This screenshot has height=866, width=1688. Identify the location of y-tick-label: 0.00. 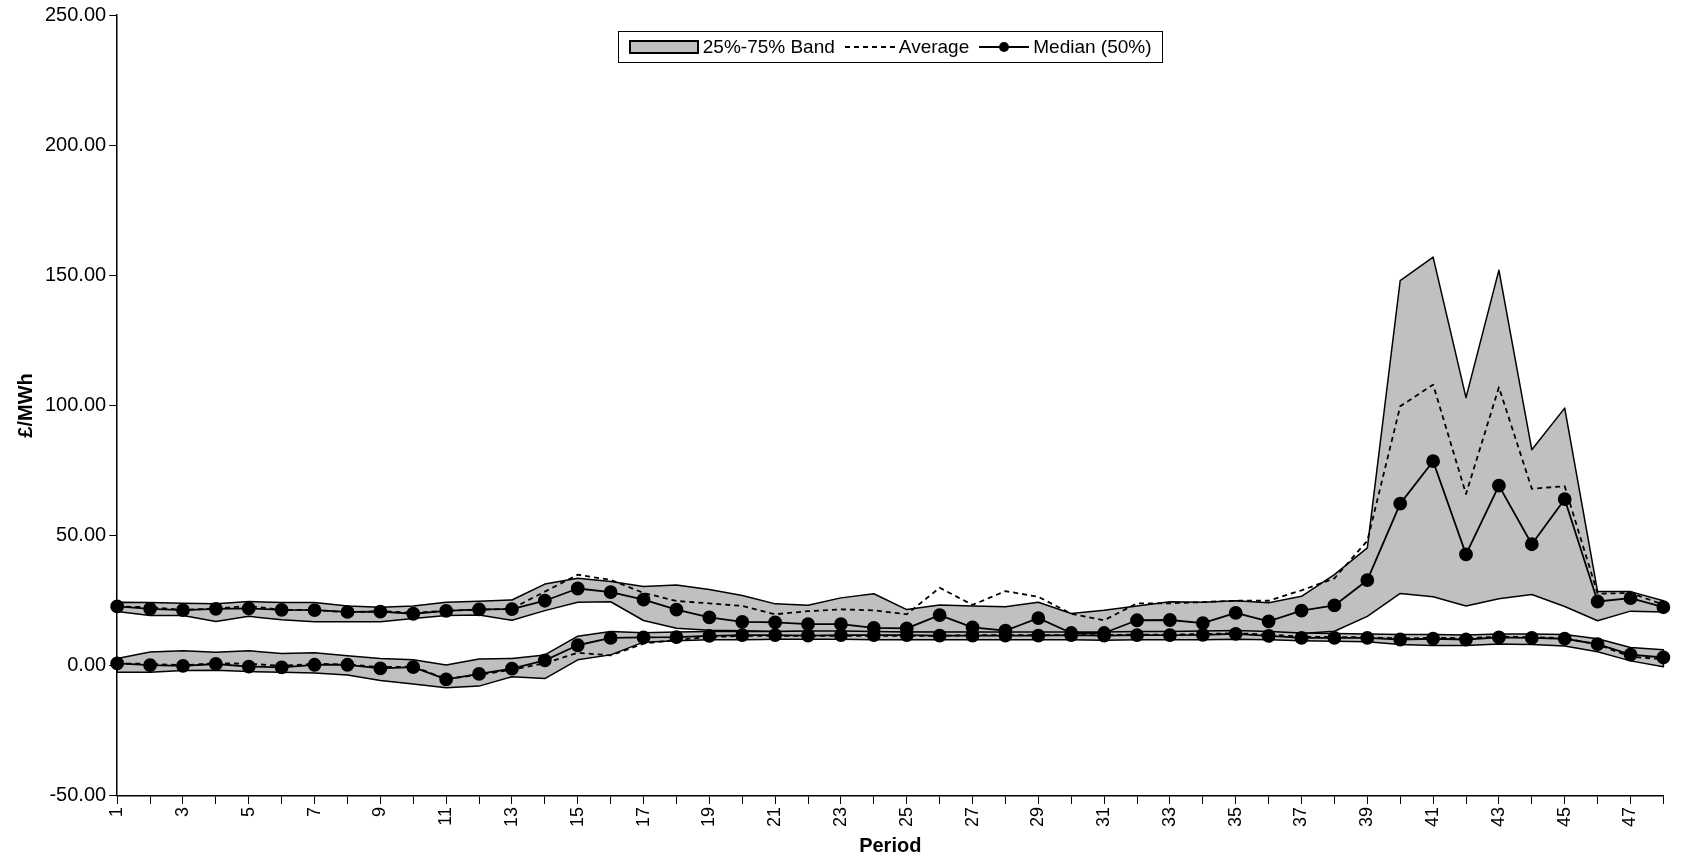
(87, 664).